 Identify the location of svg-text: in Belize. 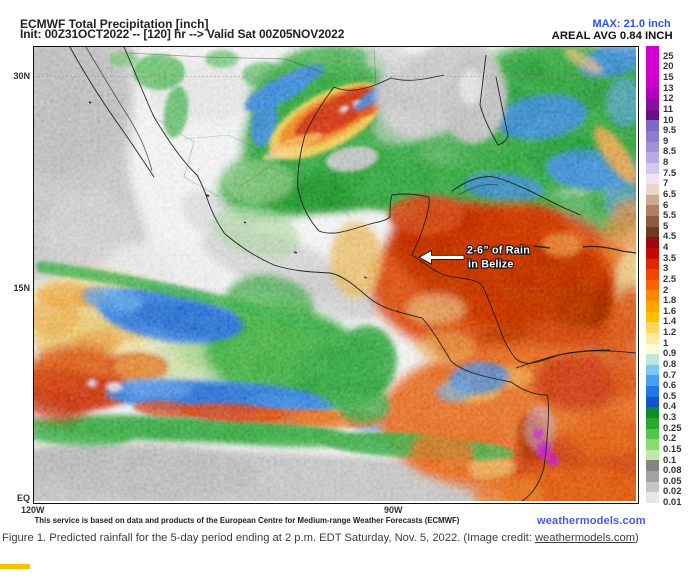
(491, 265).